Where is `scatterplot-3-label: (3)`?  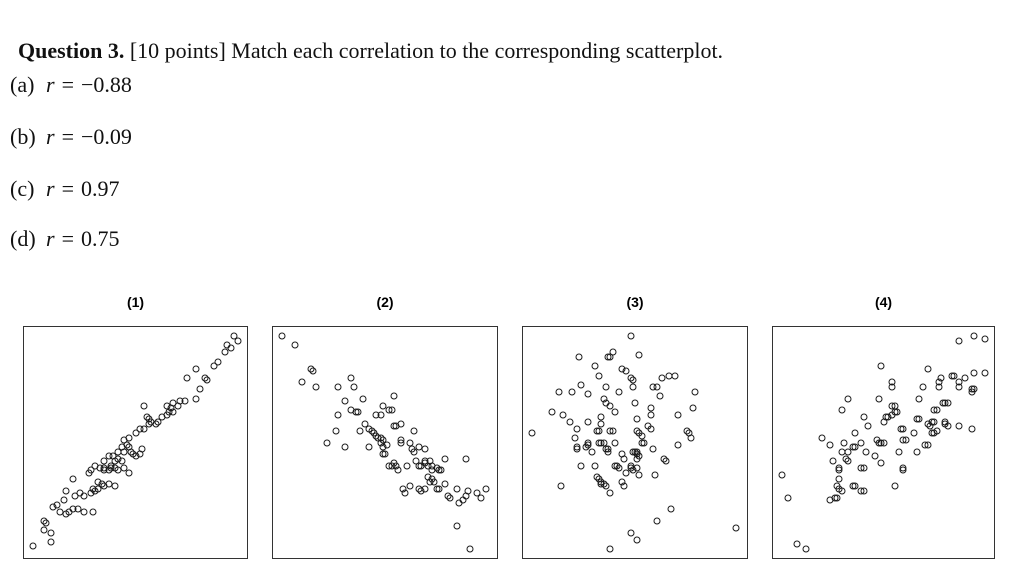 scatterplot-3-label: (3) is located at coordinates (635, 302).